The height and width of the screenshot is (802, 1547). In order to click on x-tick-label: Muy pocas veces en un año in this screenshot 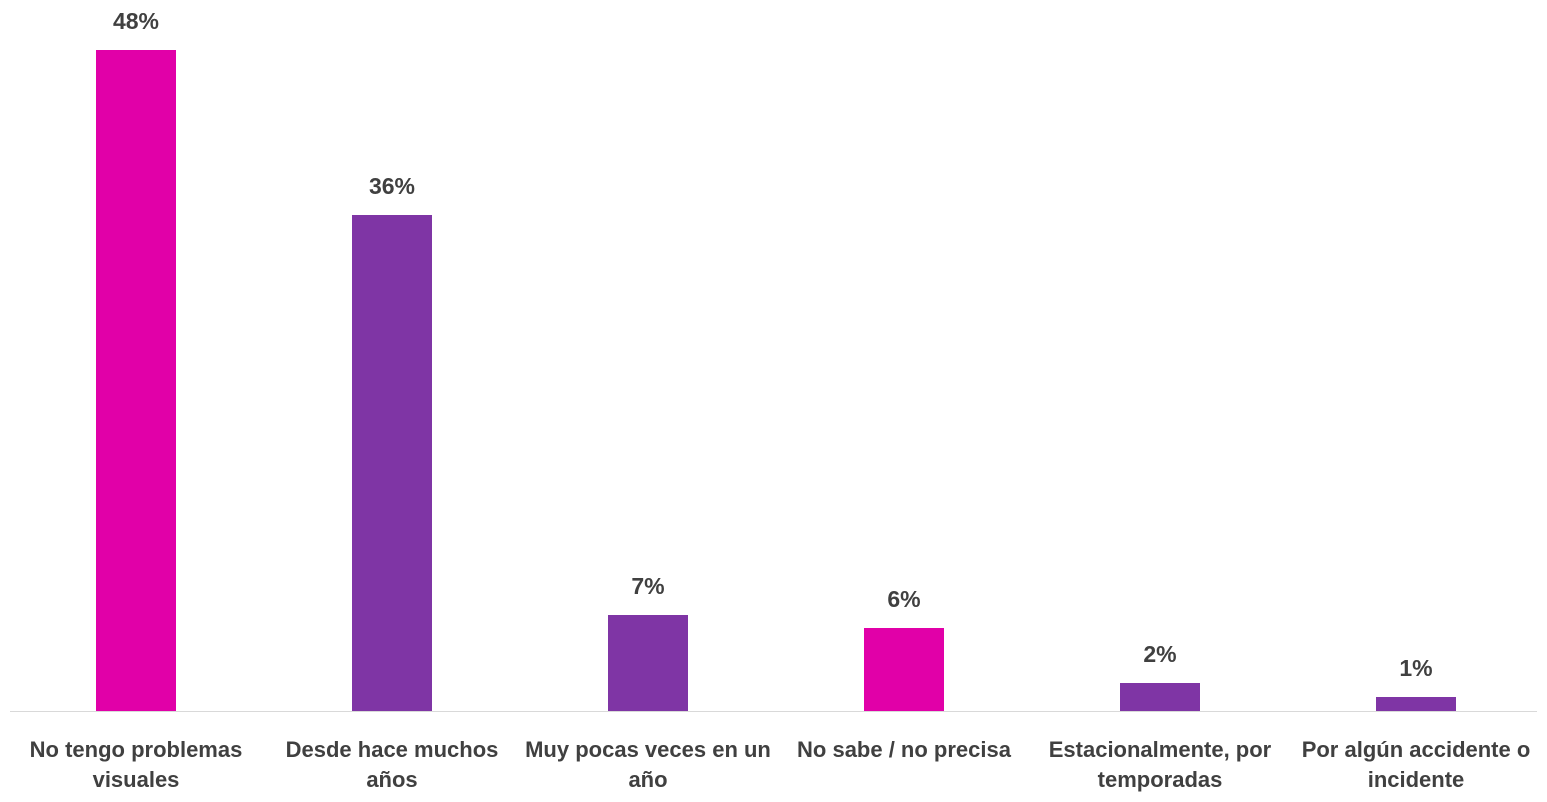, I will do `click(648, 764)`.